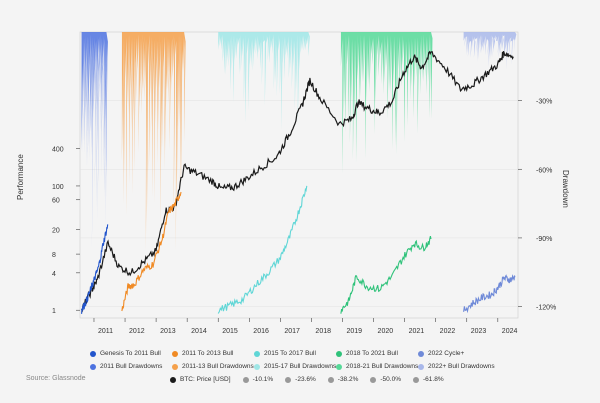 The image size is (600, 403). I want to click on source-label: Source: Glassnode, so click(56, 378).